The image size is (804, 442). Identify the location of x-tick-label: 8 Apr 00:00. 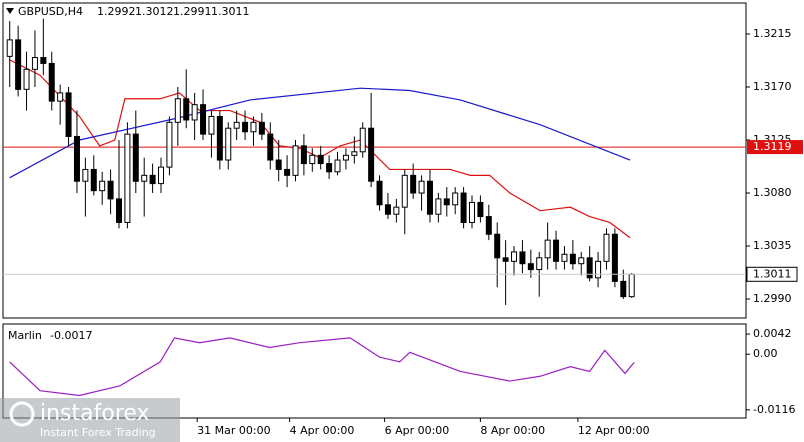
(512, 430).